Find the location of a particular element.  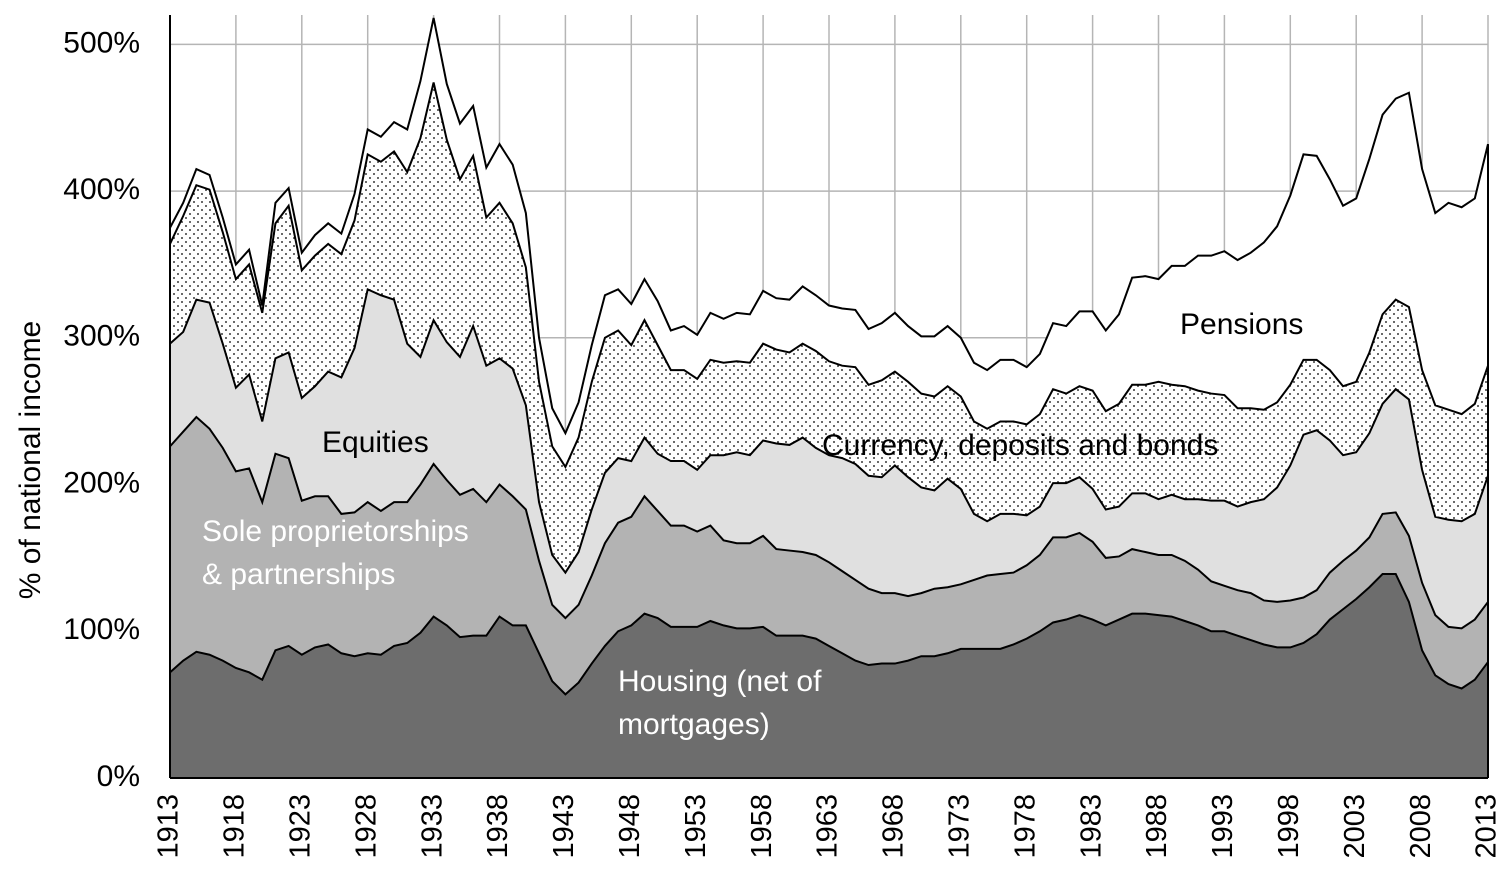

x-tick-label: 1953 is located at coordinates (696, 826).